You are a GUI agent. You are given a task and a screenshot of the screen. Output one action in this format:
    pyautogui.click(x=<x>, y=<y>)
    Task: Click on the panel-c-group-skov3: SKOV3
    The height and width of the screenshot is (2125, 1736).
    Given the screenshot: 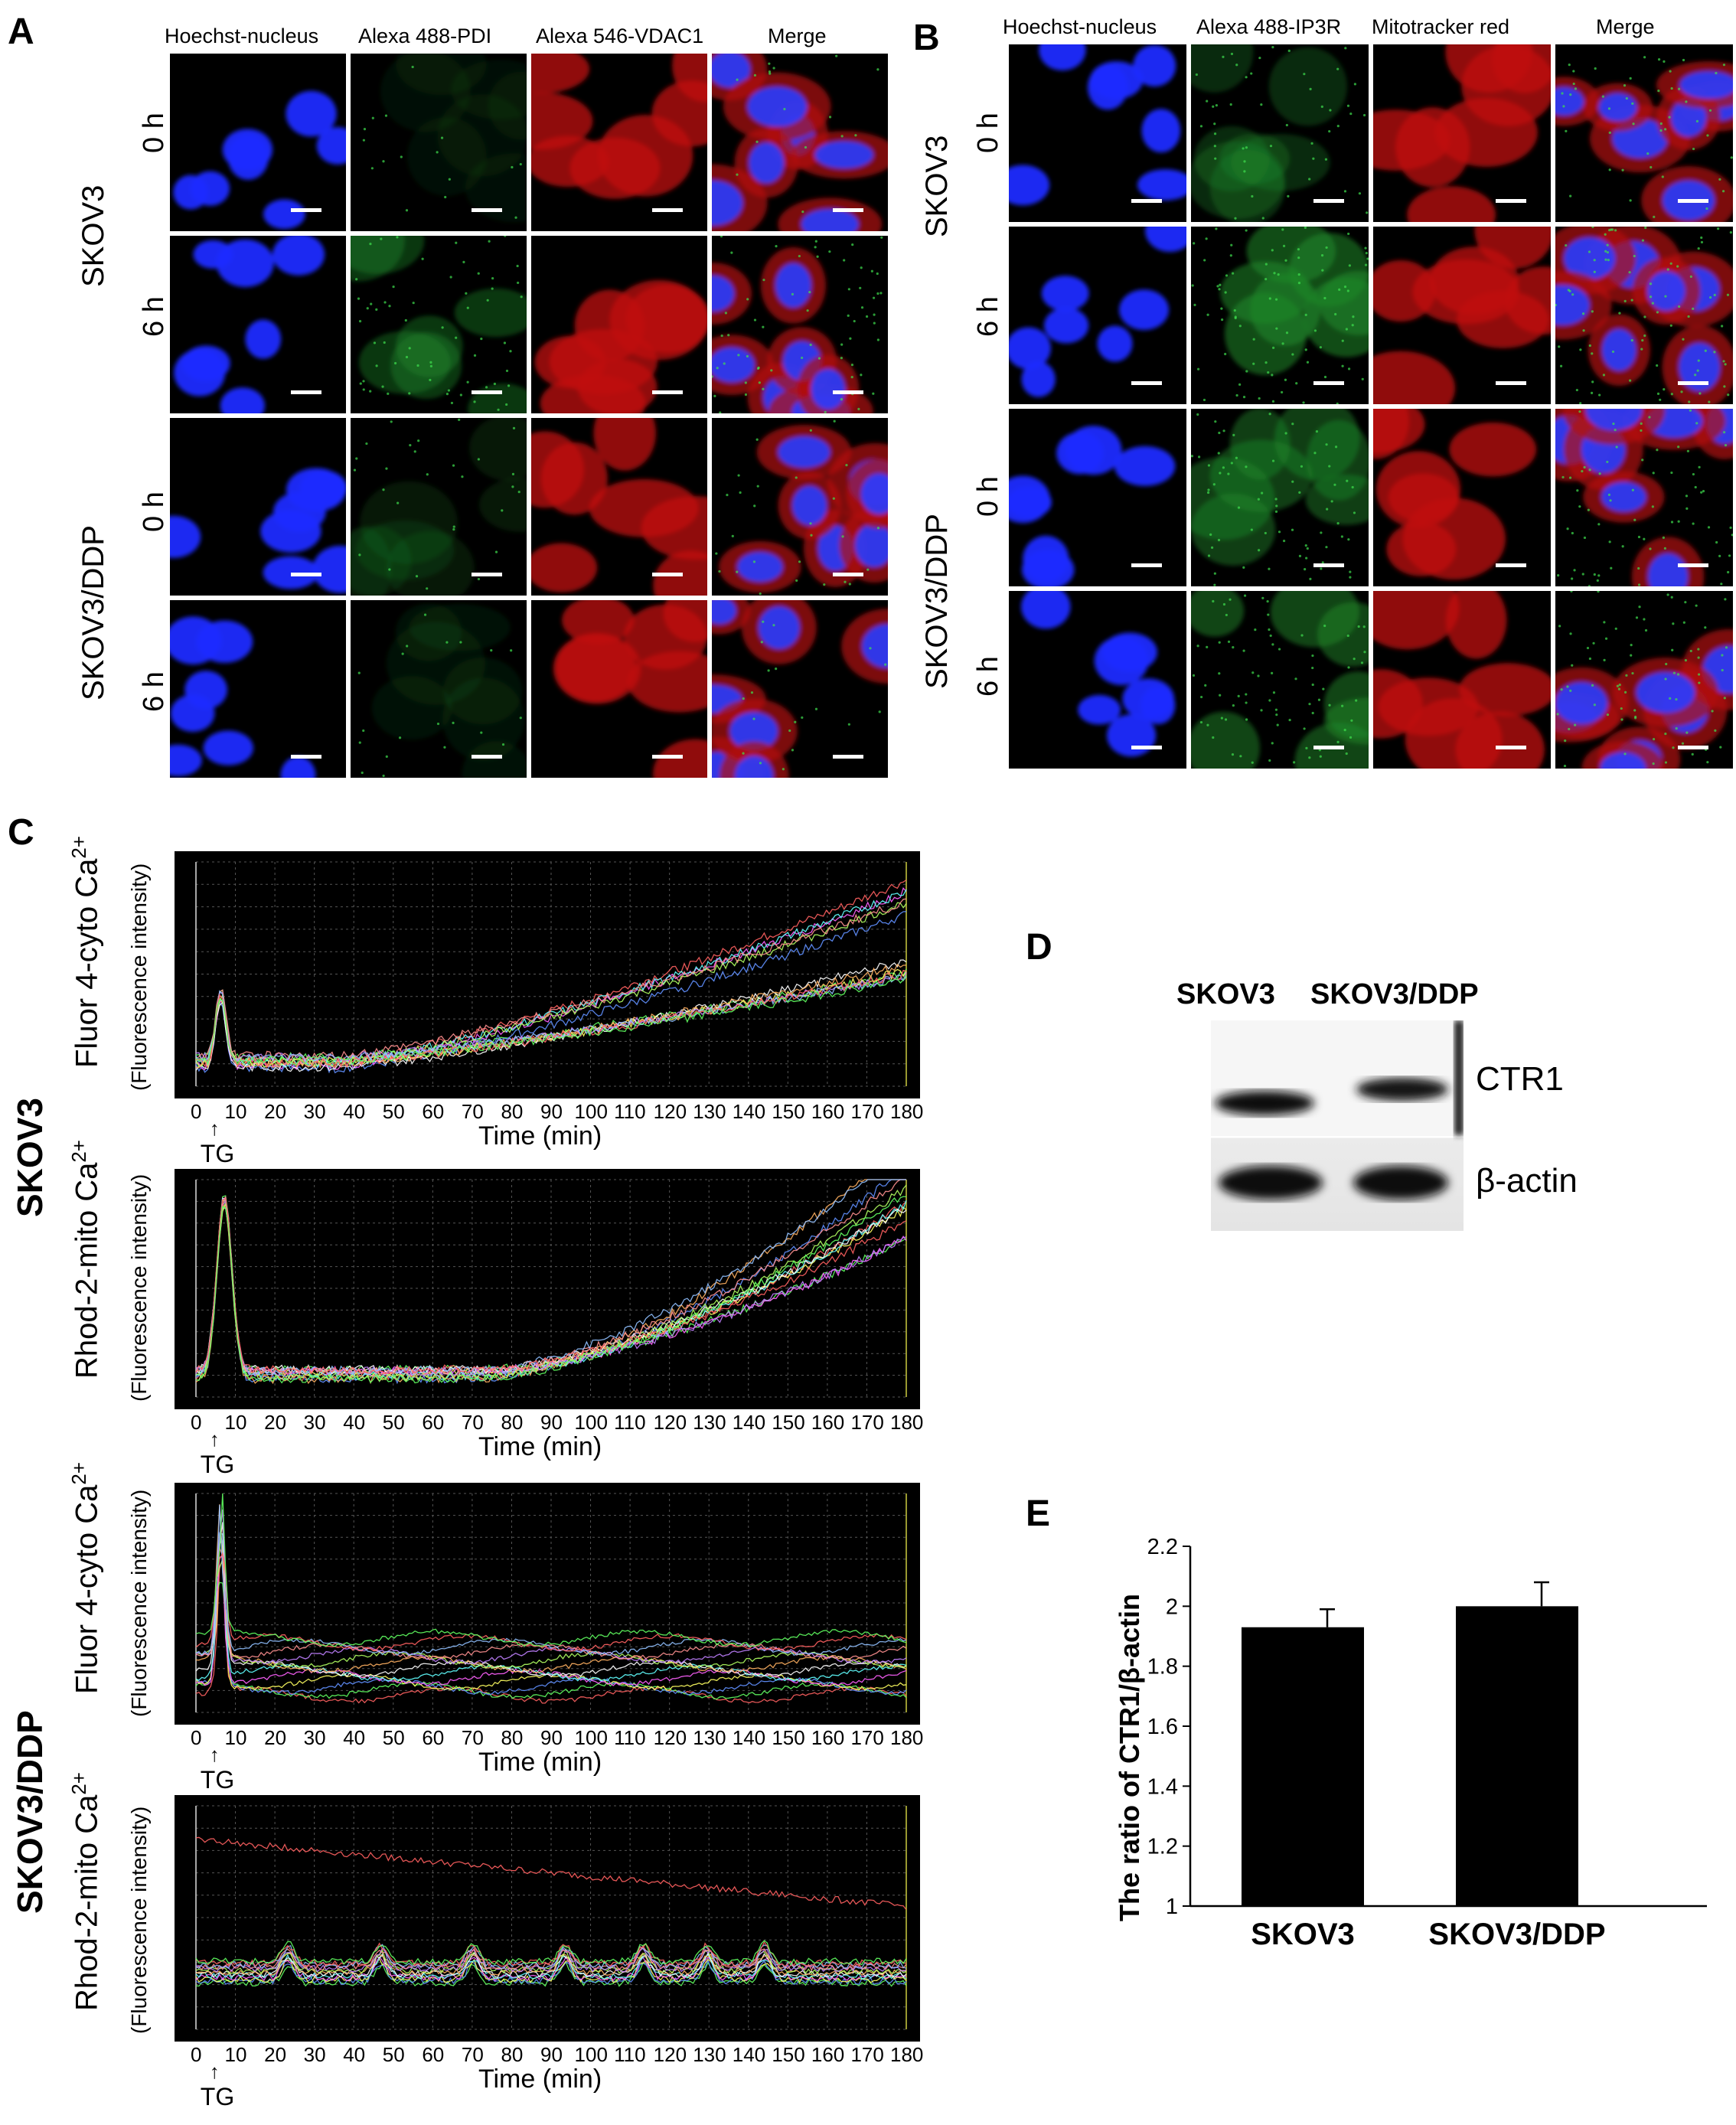 What is the action you would take?
    pyautogui.click(x=30, y=1157)
    